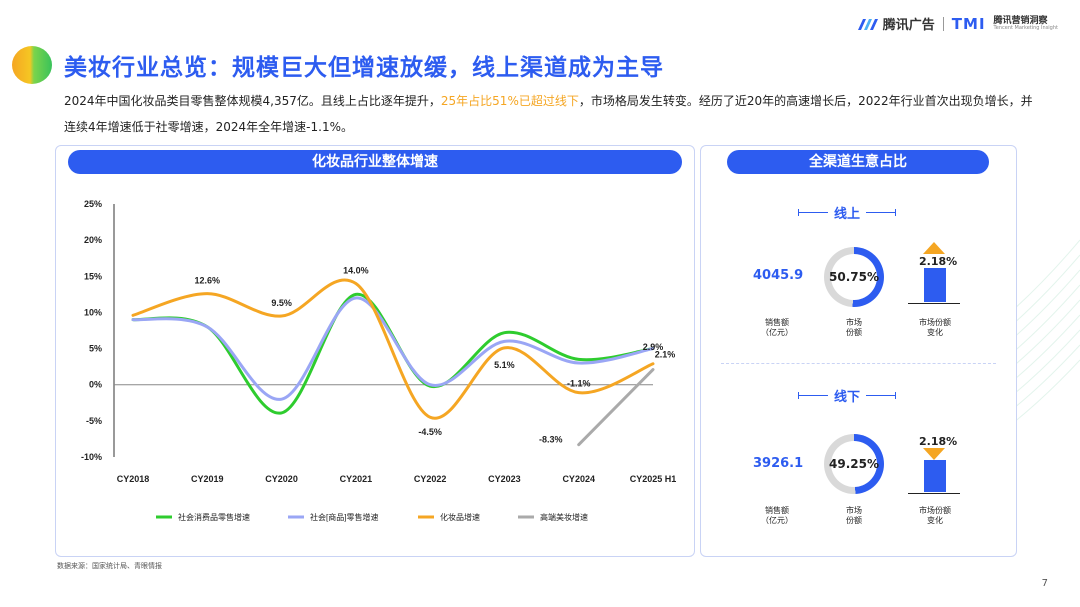 The image size is (1080, 607). I want to click on up-arrow-icon, so click(934, 248).